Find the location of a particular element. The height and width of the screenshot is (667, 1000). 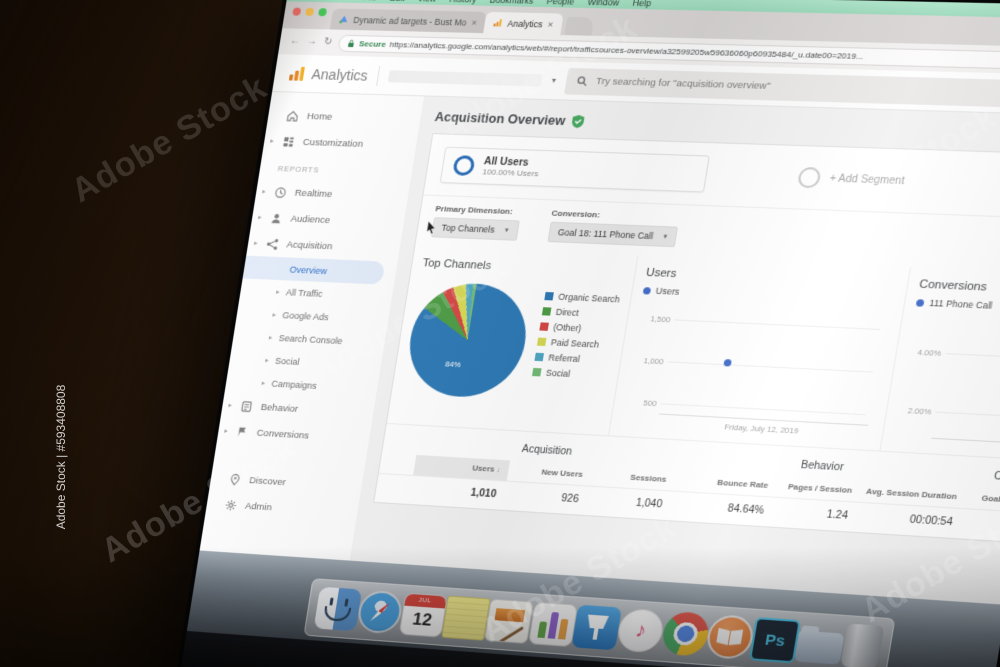

top-channels-pie-chart: 84% is located at coordinates (468, 340).